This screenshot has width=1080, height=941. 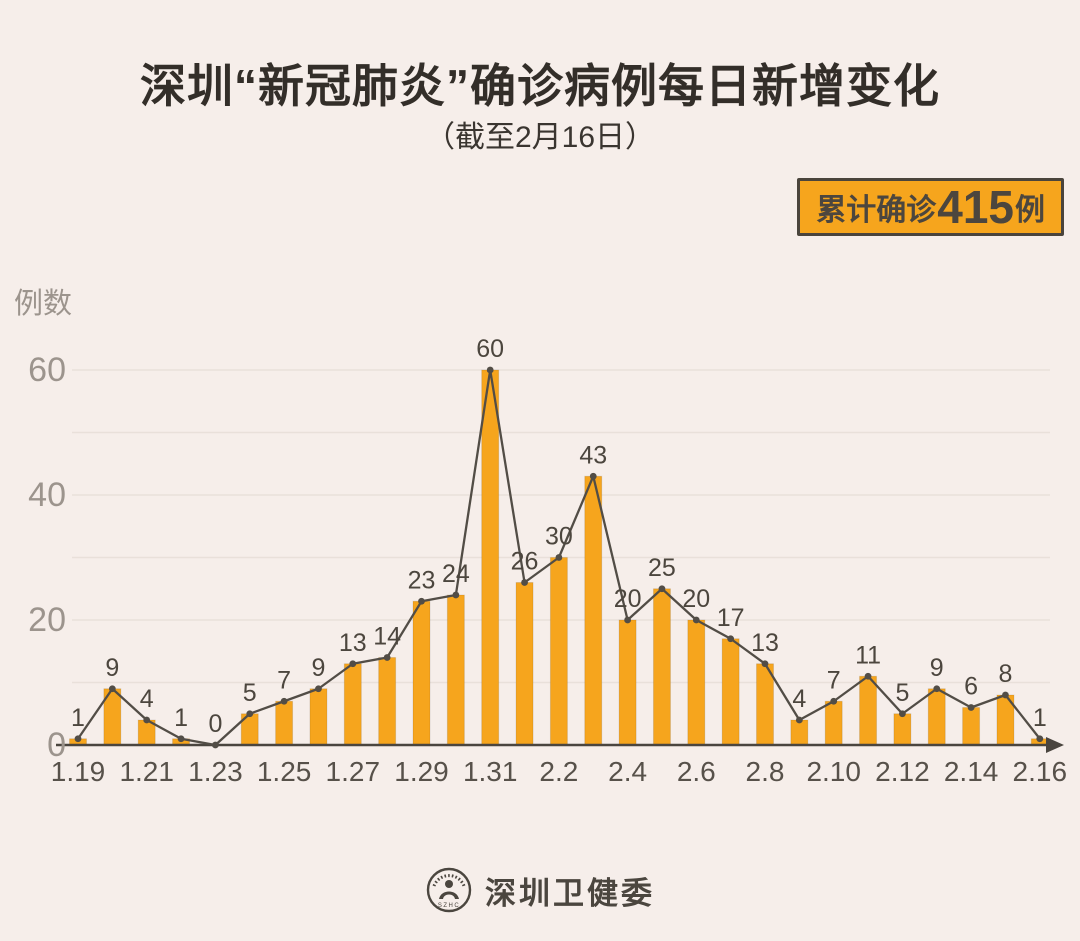 I want to click on svg-text: 11, so click(x=868, y=655).